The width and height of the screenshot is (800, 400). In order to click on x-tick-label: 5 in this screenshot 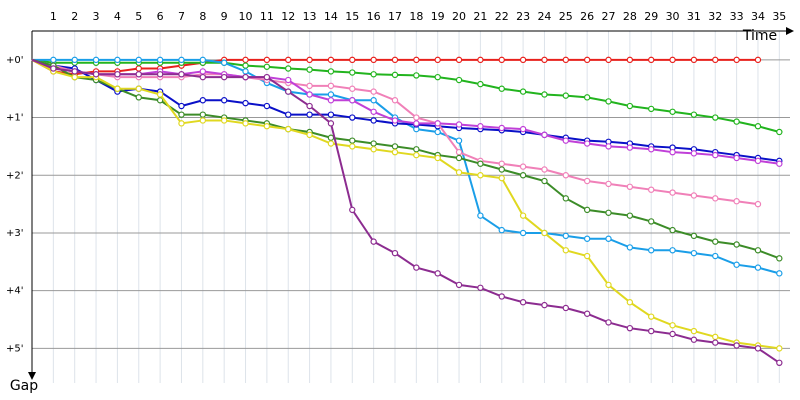, I will do `click(138, 16)`.